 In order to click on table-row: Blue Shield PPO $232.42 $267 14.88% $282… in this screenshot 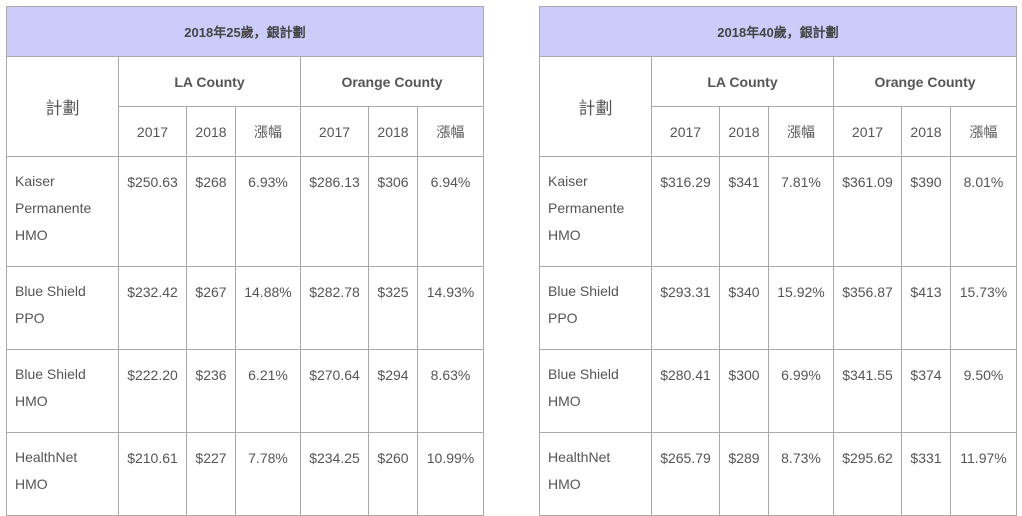, I will do `click(245, 308)`.